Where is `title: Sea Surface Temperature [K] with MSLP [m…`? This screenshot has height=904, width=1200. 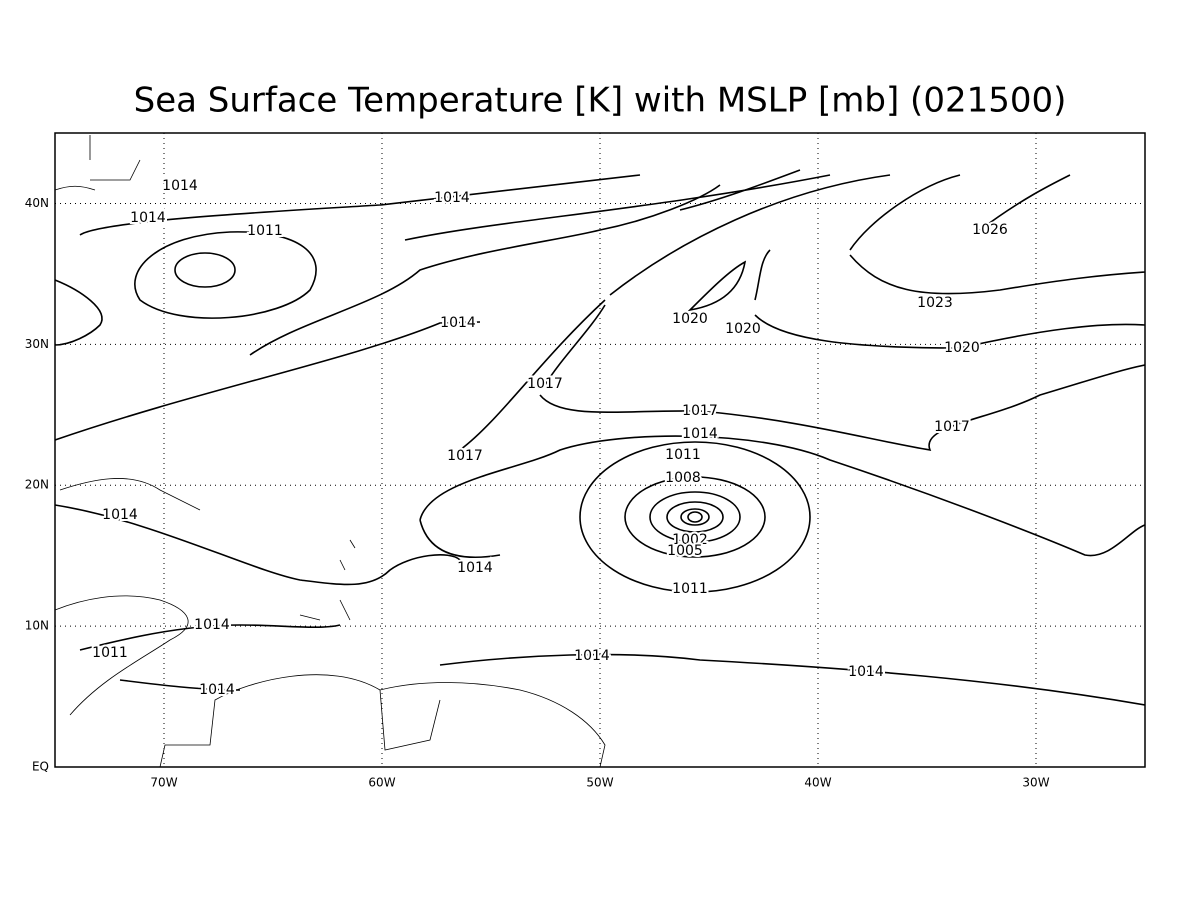
title: Sea Surface Temperature [K] with MSLP [m… is located at coordinates (600, 101).